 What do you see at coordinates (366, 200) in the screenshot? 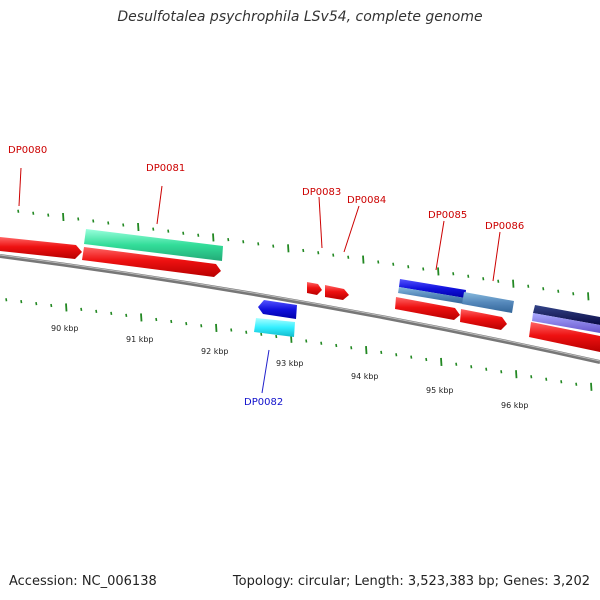
I see `gene-label-DP0084: DP0084` at bounding box center [366, 200].